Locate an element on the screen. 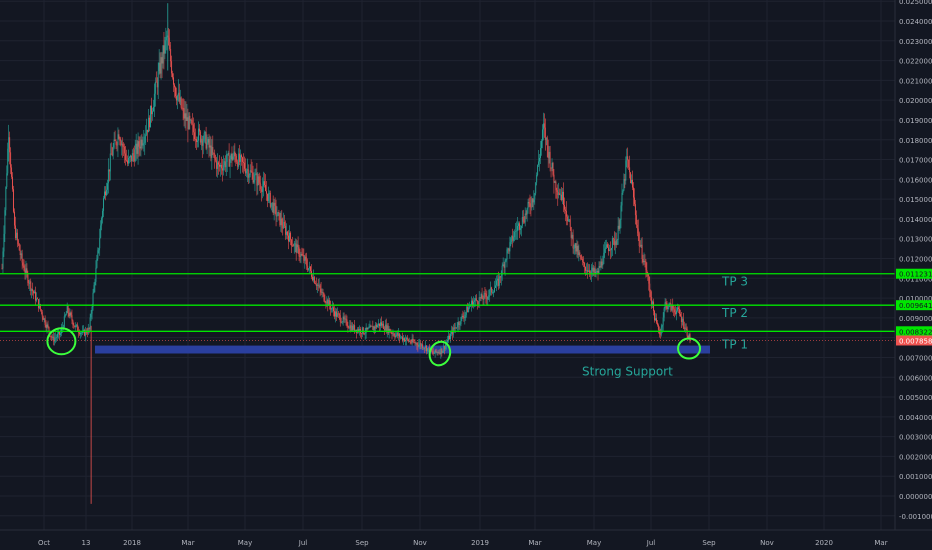 This screenshot has height=550, width=932. last-price-tag-text: 0.007858 is located at coordinates (915, 341).